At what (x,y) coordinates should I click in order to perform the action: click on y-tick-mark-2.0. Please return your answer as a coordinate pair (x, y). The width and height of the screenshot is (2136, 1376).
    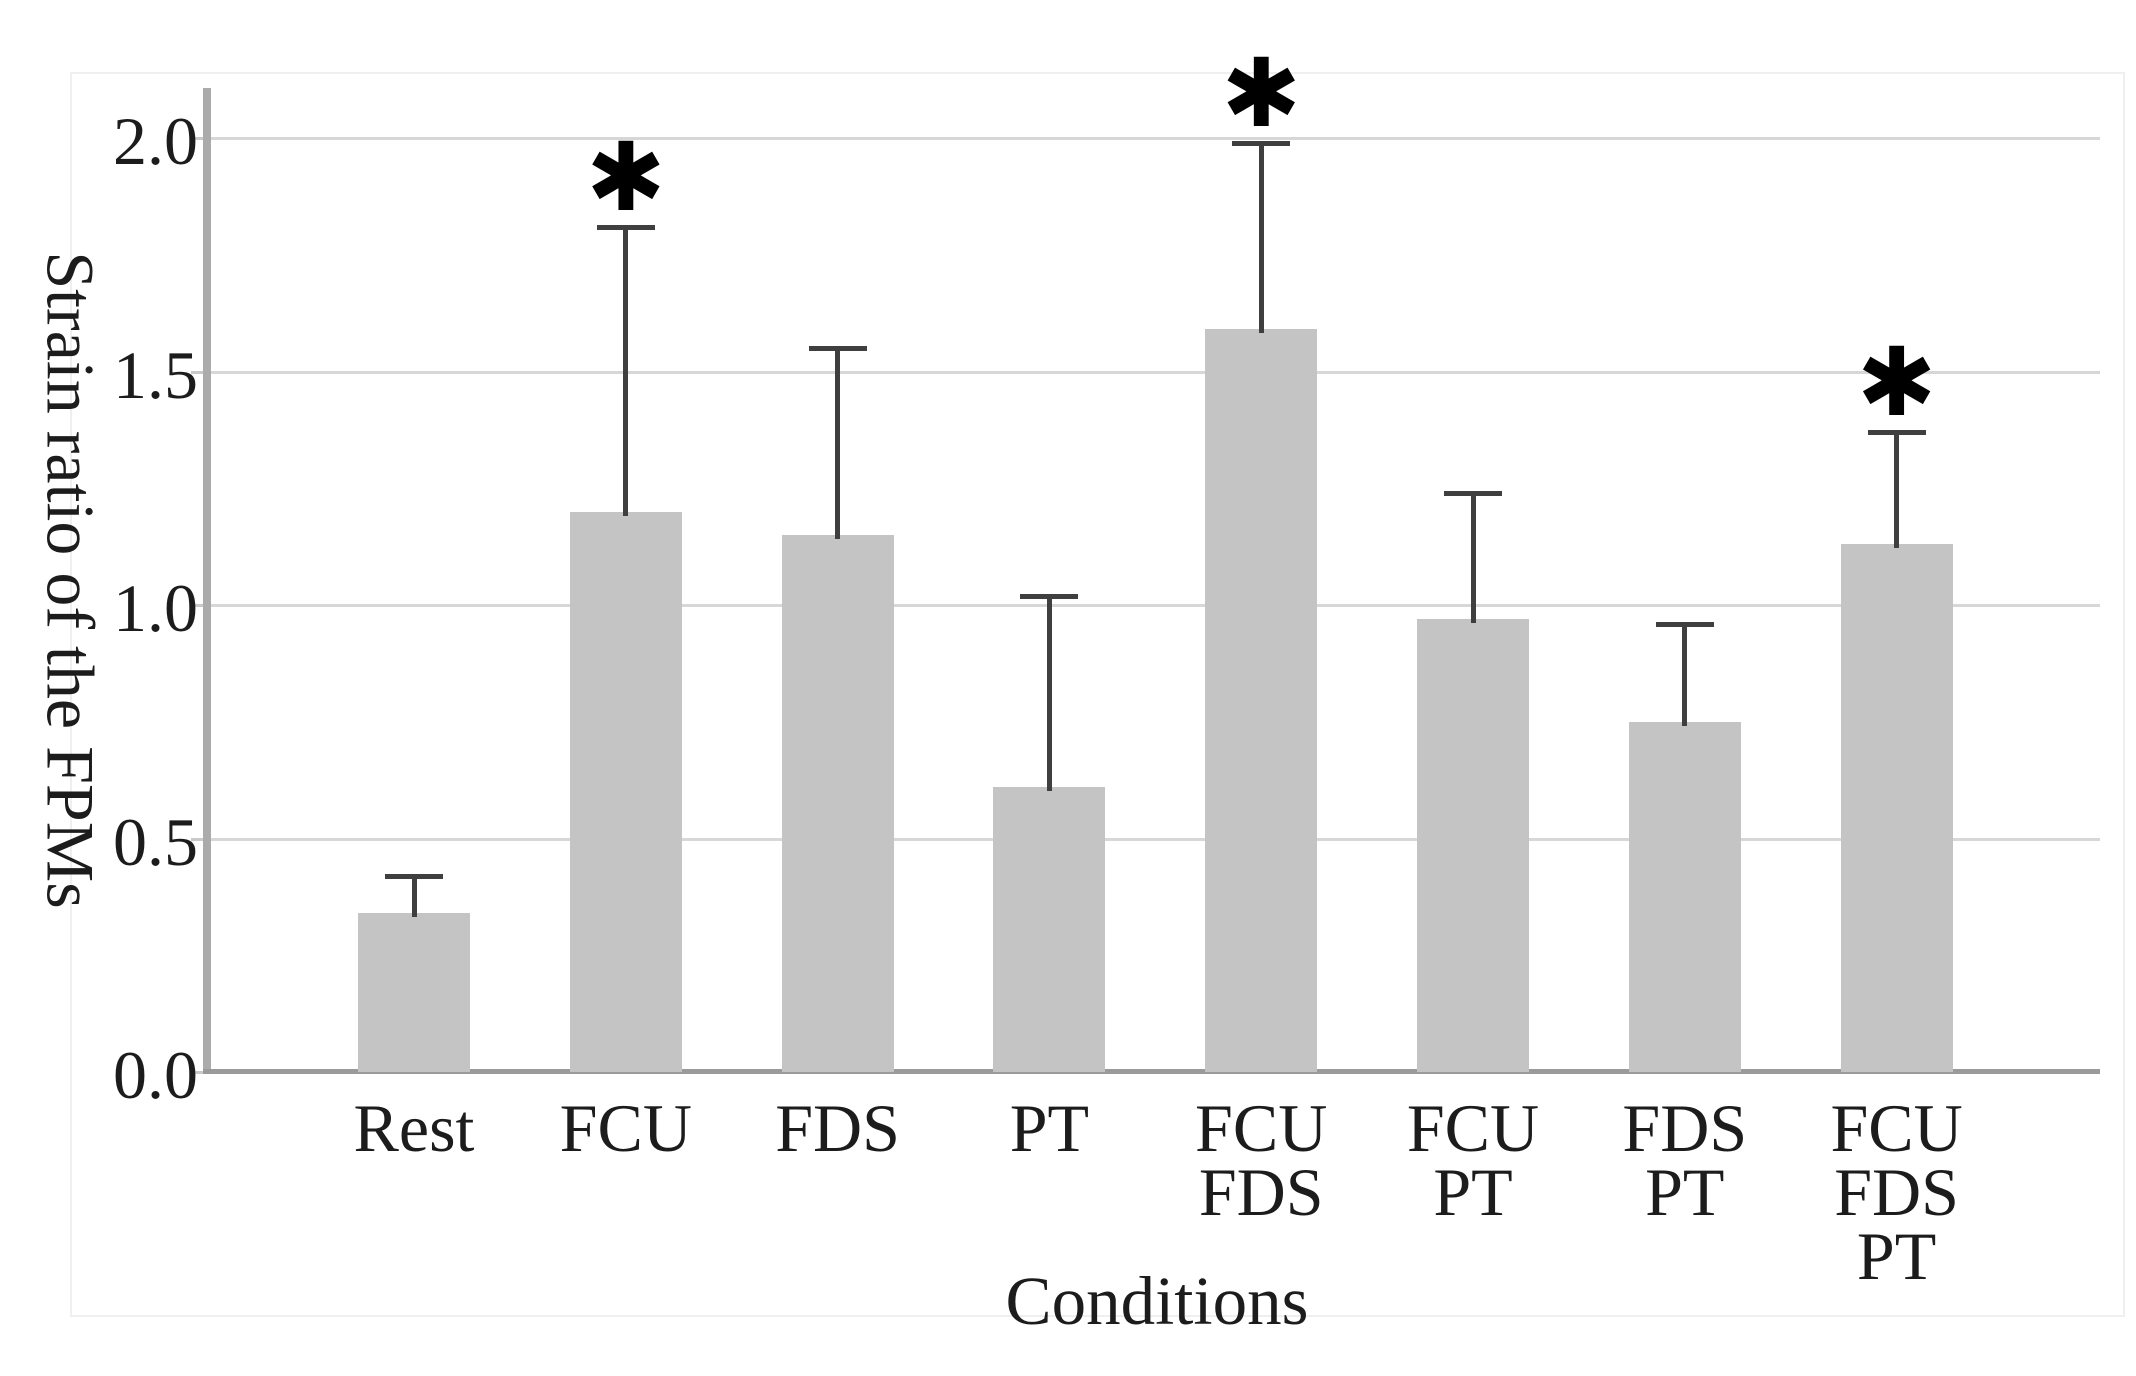
    Looking at the image, I should click on (197, 138).